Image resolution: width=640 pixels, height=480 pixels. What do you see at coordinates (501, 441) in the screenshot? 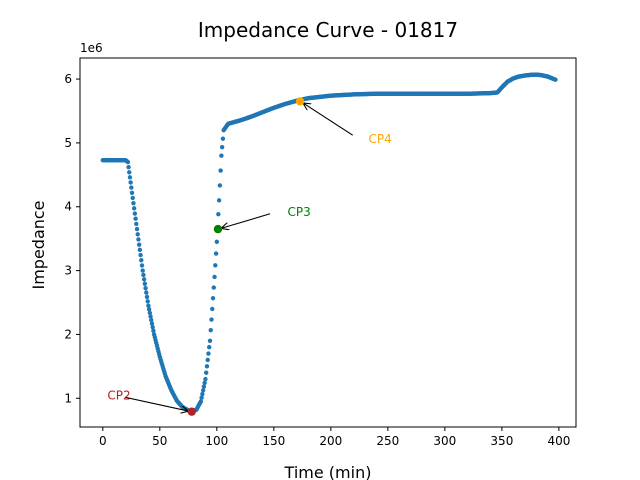
I see `x-tick-label: 350` at bounding box center [501, 441].